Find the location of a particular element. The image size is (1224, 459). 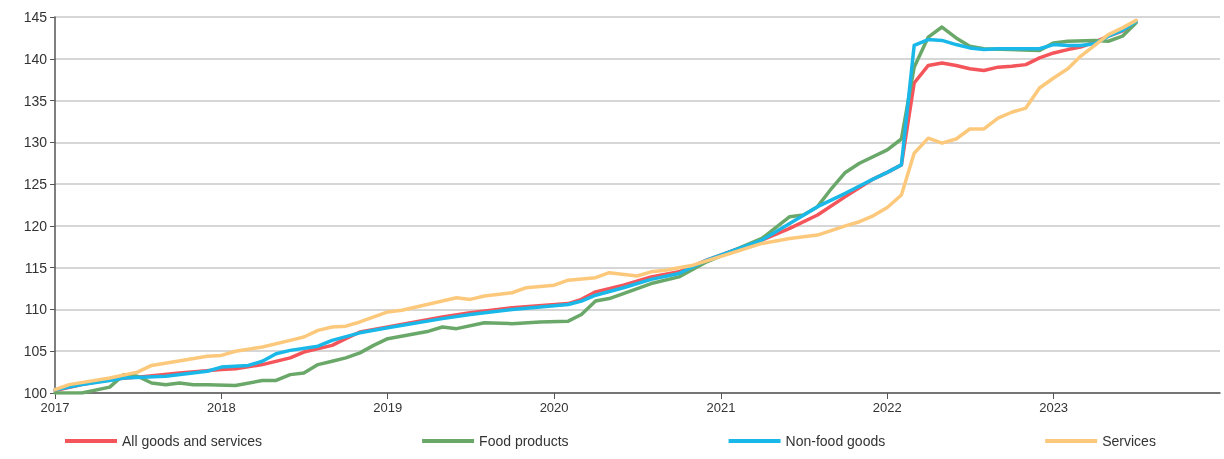

y-tick-label: 115 is located at coordinates (36, 267).